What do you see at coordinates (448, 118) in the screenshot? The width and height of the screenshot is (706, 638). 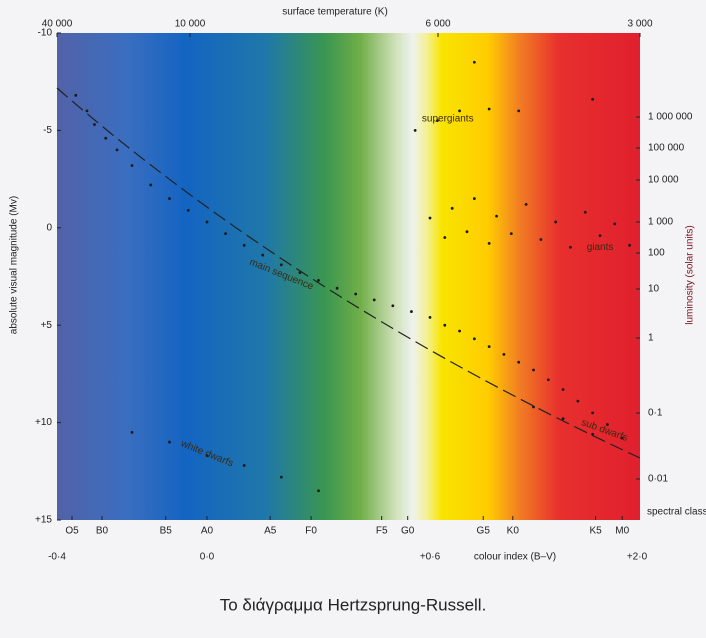 I see `annotation: supergiants` at bounding box center [448, 118].